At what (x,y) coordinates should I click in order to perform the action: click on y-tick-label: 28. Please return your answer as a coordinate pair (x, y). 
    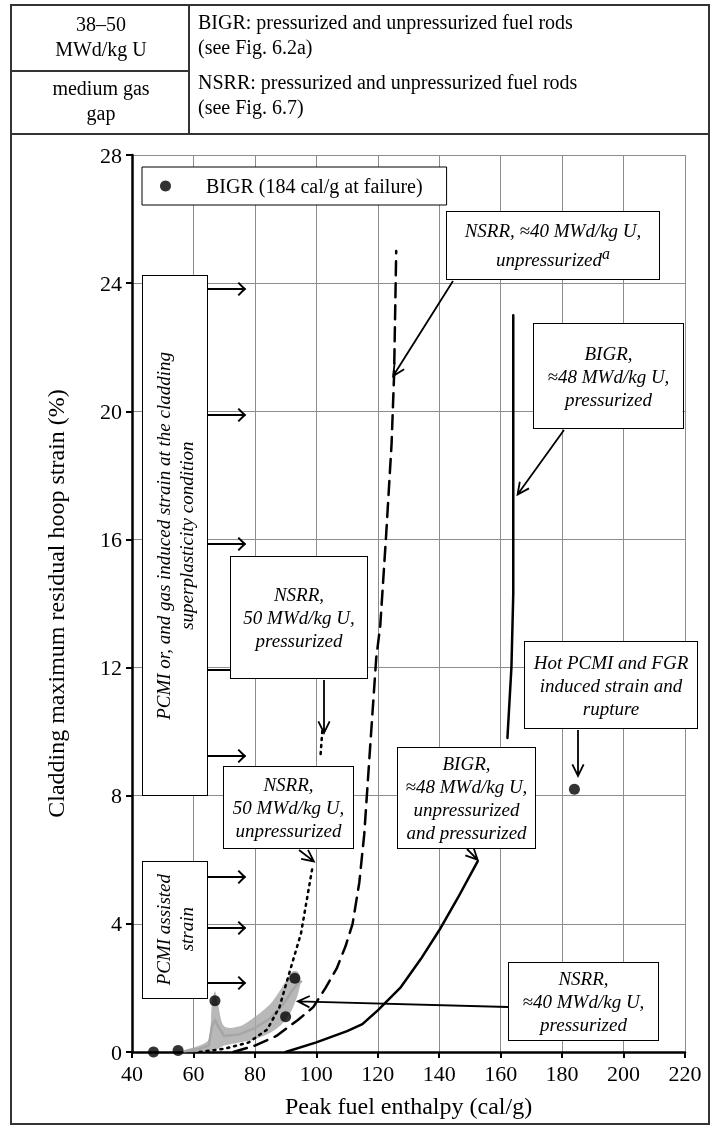
    Looking at the image, I should click on (111, 155).